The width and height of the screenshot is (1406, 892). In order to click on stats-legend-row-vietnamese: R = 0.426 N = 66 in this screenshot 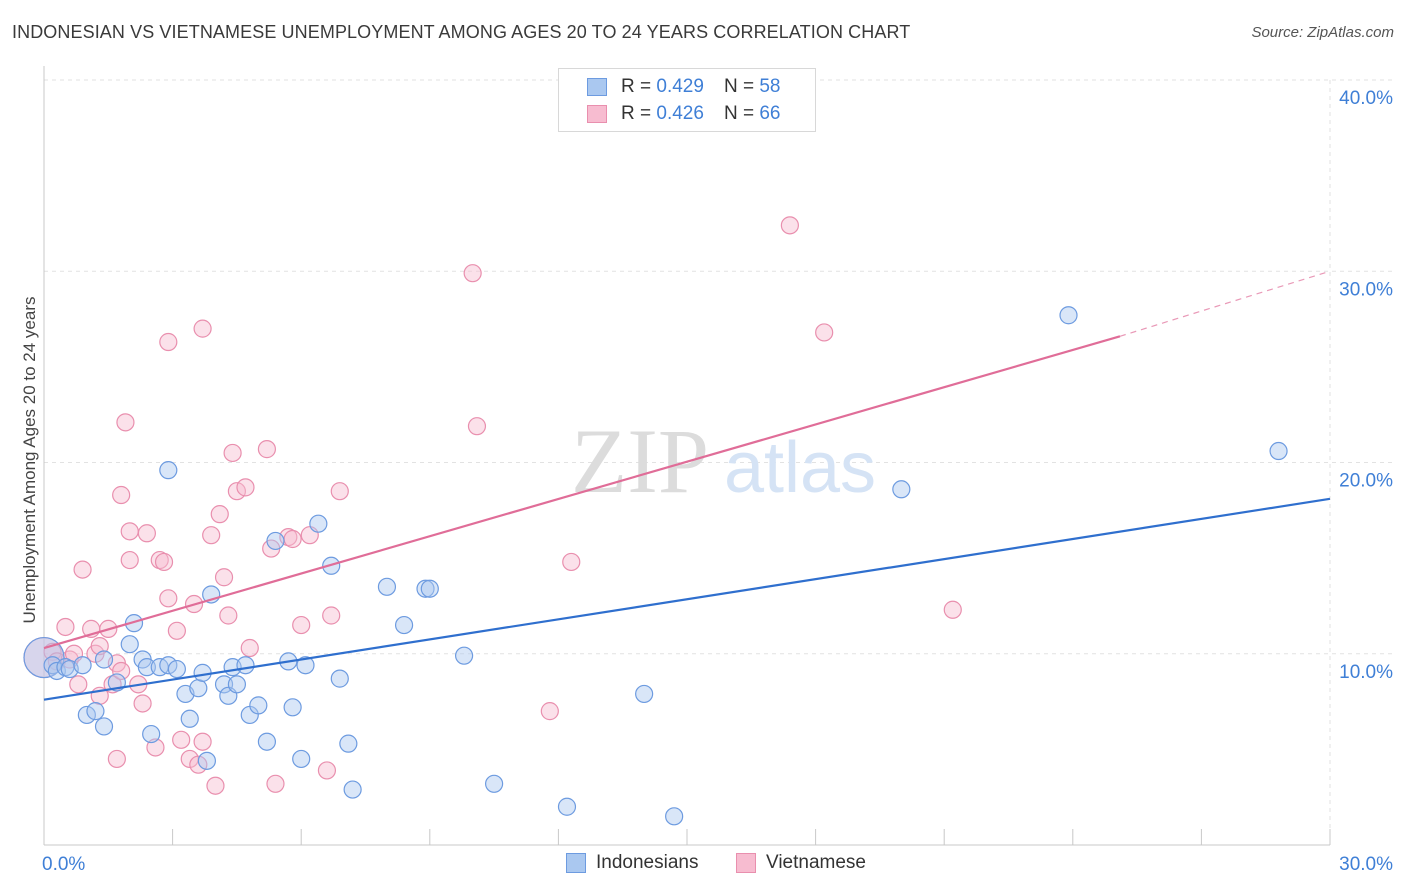, I will do `click(683, 114)`.